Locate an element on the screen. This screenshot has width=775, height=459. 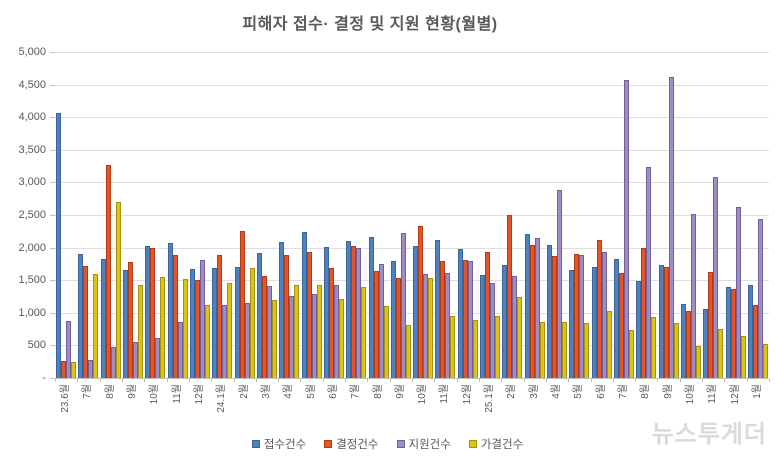
legend-item: 가결건수 is located at coordinates (495, 444).